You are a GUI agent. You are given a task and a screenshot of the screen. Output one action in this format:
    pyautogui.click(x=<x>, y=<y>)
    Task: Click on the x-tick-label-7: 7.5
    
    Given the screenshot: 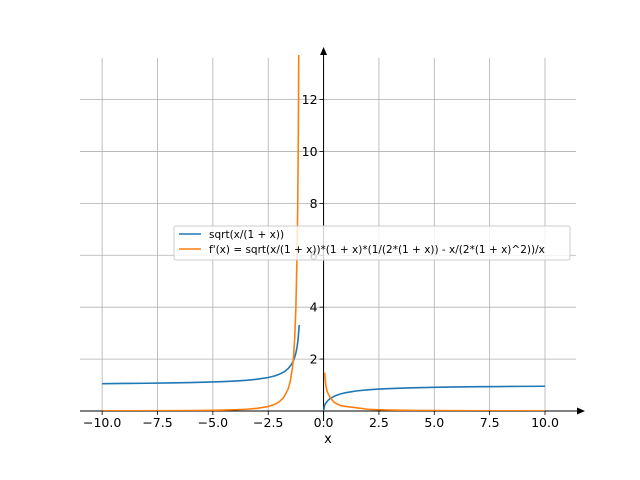 What is the action you would take?
    pyautogui.click(x=490, y=422)
    